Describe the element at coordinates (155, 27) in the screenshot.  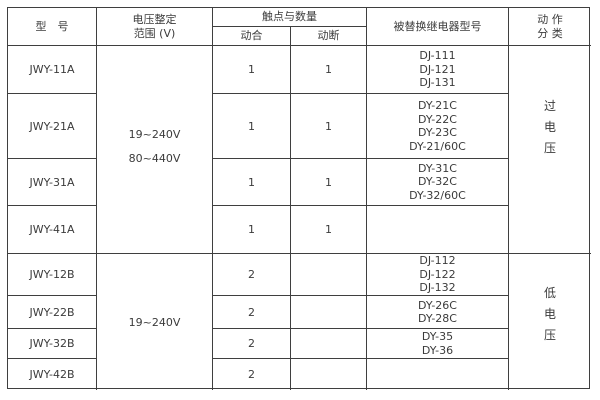
I see `header-voltage-range: 电压整定 范围 (V)` at that location.